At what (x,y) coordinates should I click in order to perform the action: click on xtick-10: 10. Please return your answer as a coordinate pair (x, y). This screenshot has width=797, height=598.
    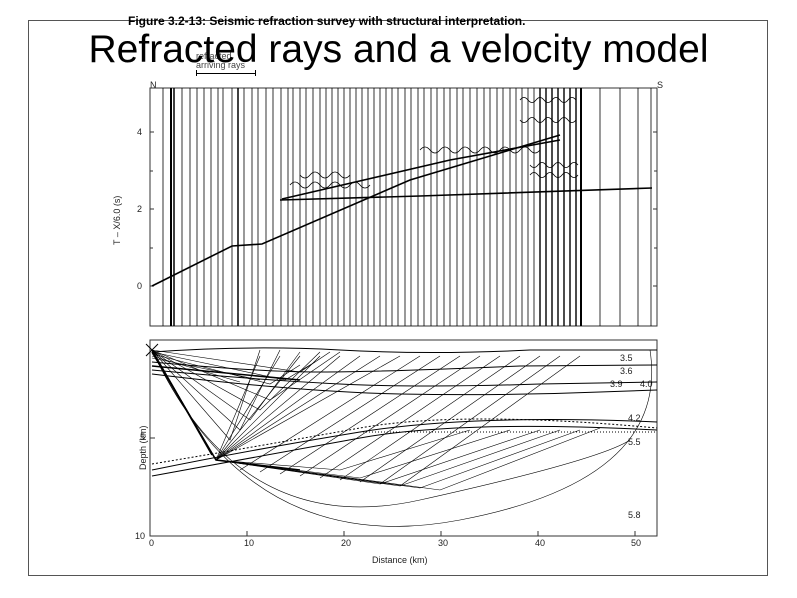
    Looking at the image, I should click on (249, 543).